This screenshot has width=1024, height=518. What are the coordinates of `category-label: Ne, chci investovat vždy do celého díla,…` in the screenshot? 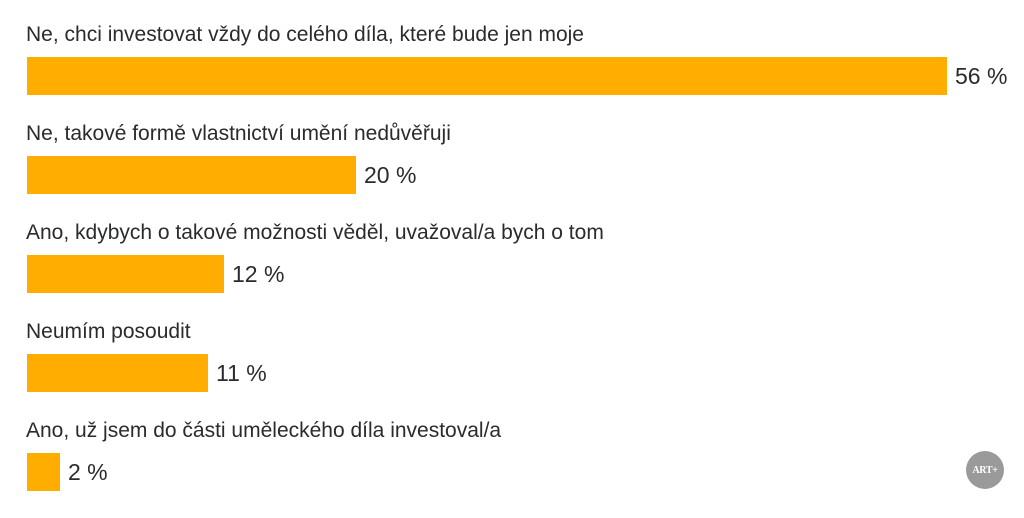 It's located at (305, 34).